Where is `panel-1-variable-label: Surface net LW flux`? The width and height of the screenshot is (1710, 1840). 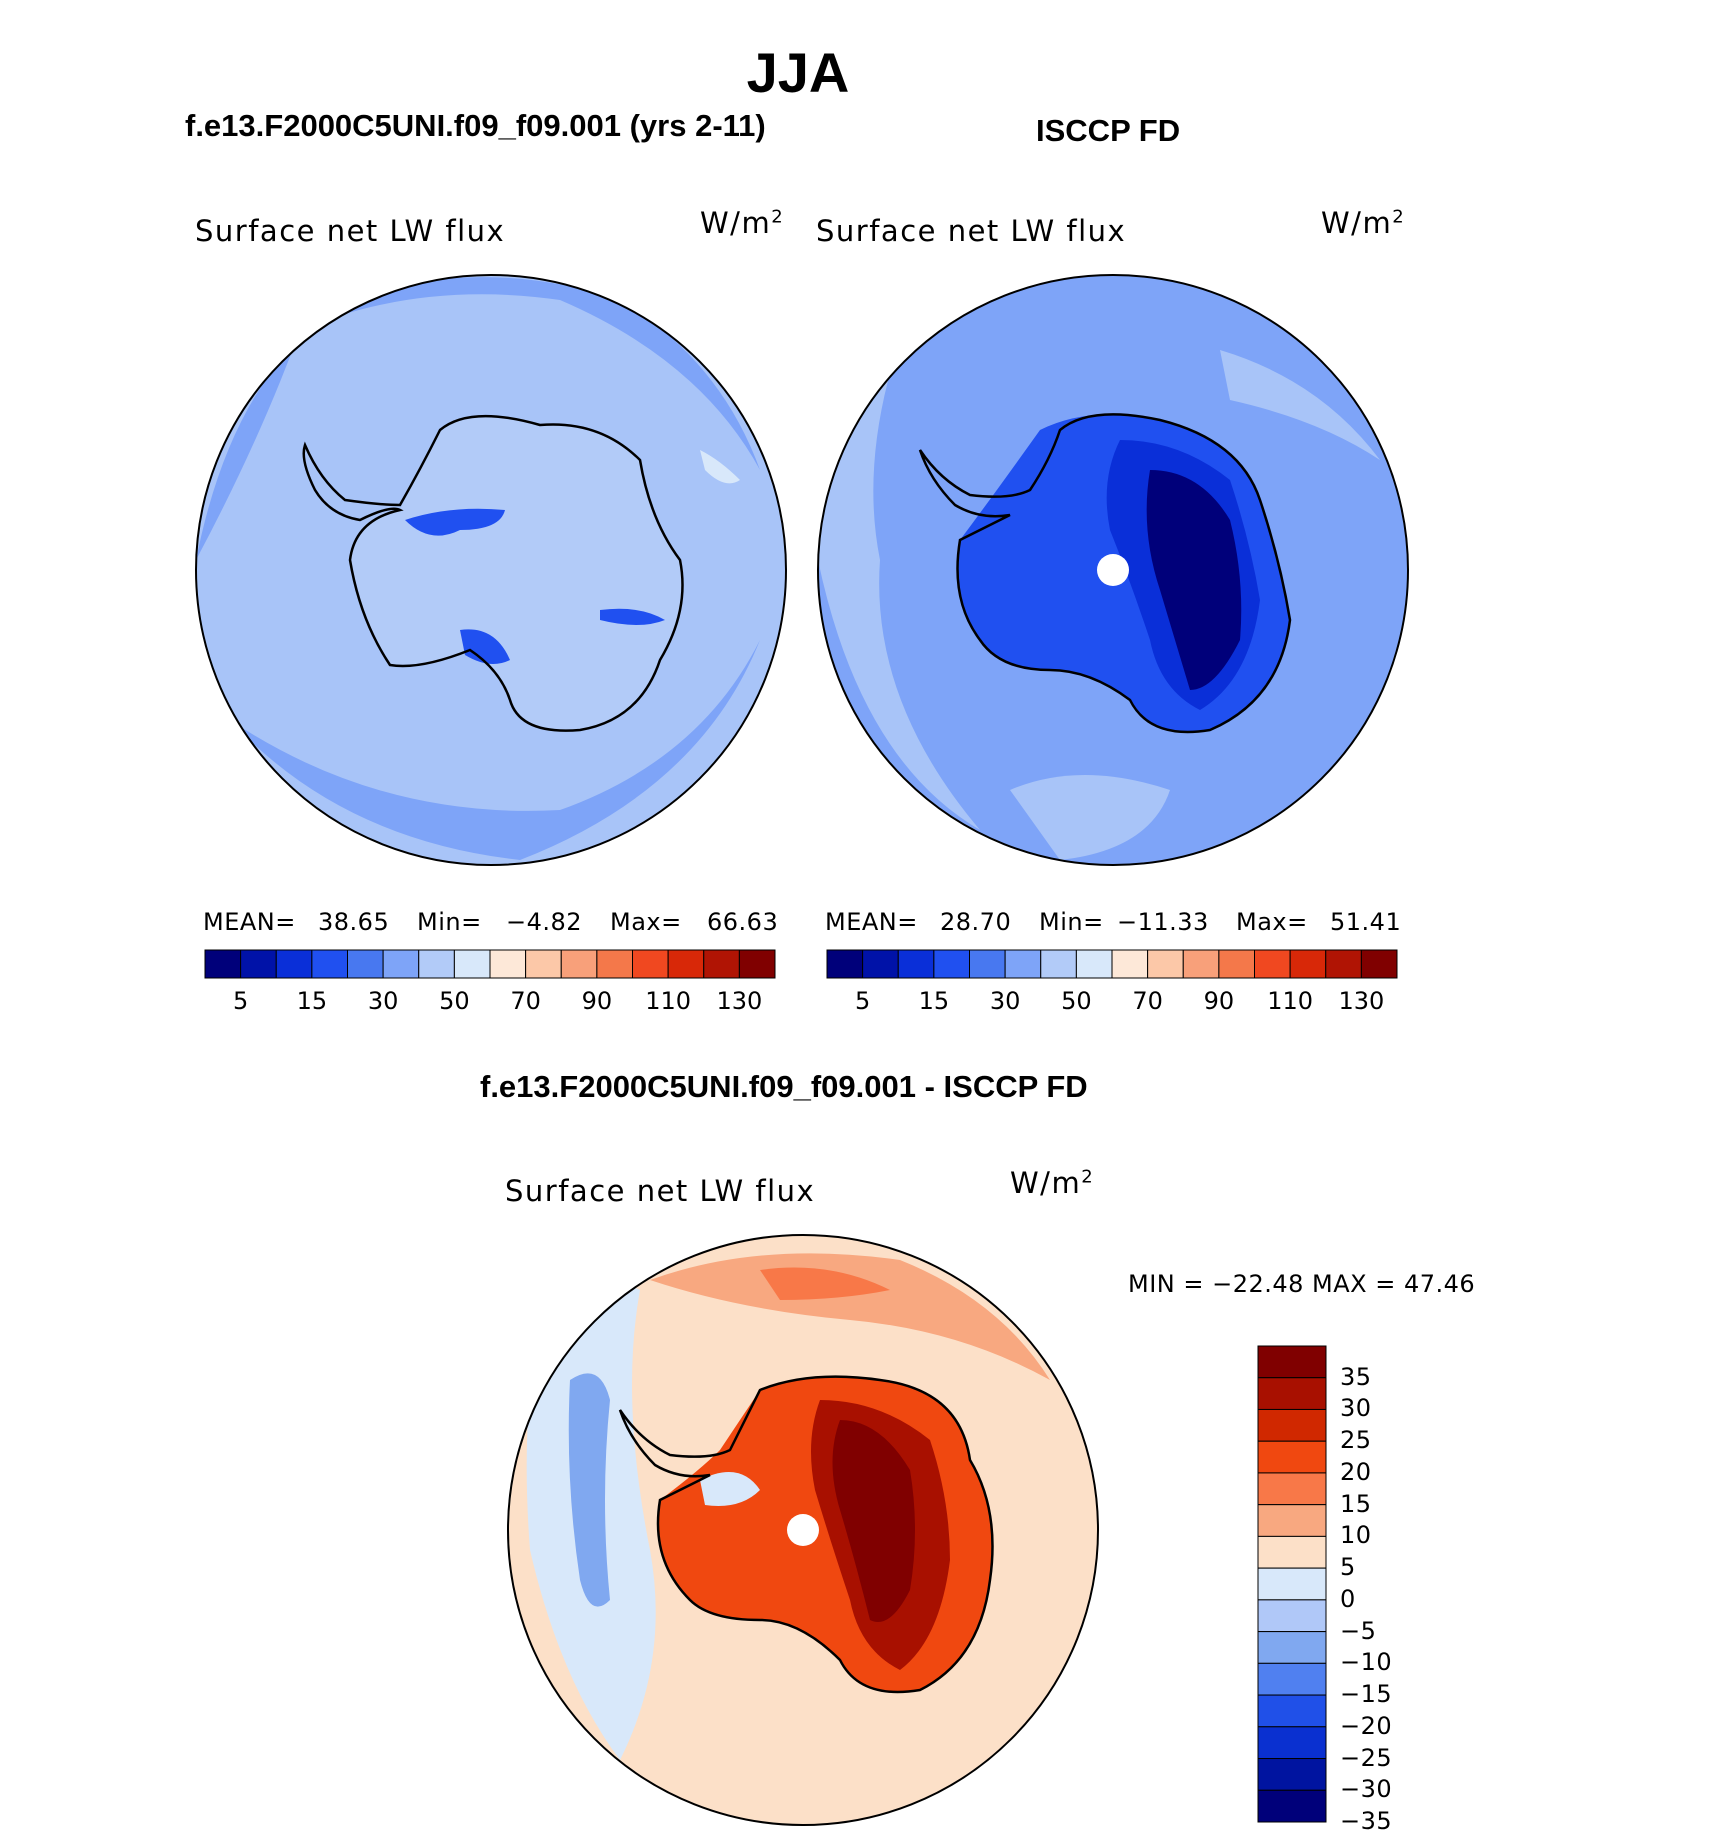 panel-1-variable-label: Surface net LW flux is located at coordinates (350, 231).